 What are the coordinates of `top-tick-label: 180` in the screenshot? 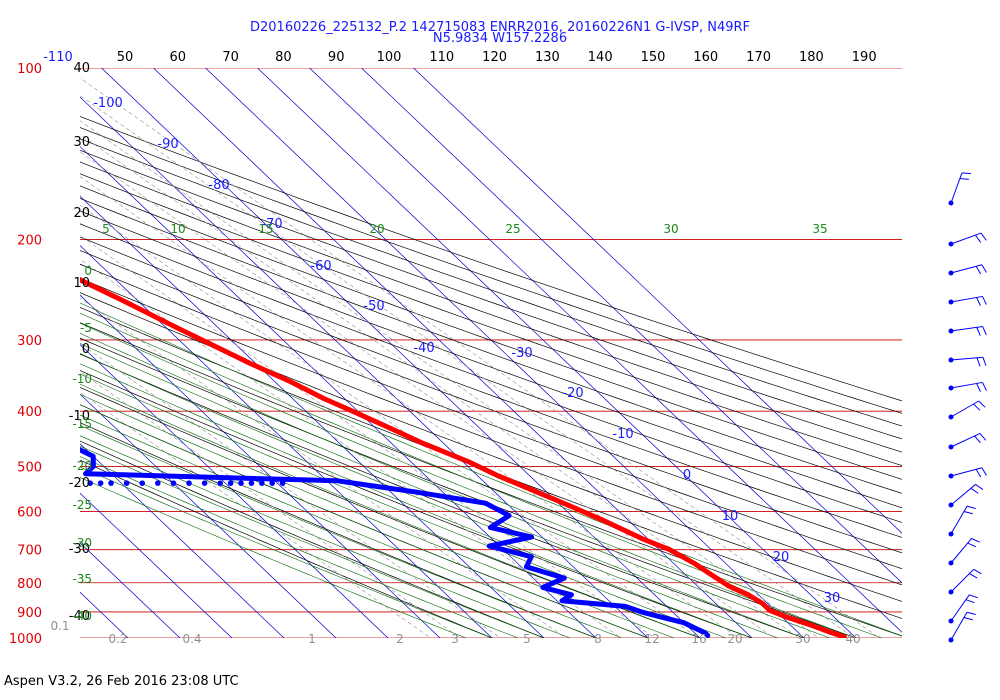 It's located at (811, 57).